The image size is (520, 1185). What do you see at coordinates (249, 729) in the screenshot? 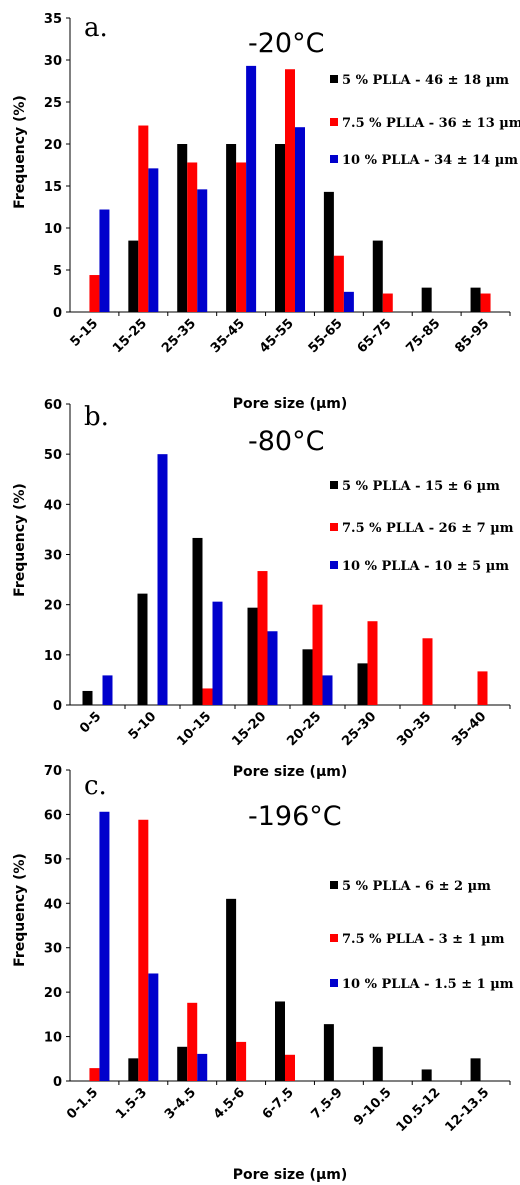
I see `x-tick-label: 15-20` at bounding box center [249, 729].